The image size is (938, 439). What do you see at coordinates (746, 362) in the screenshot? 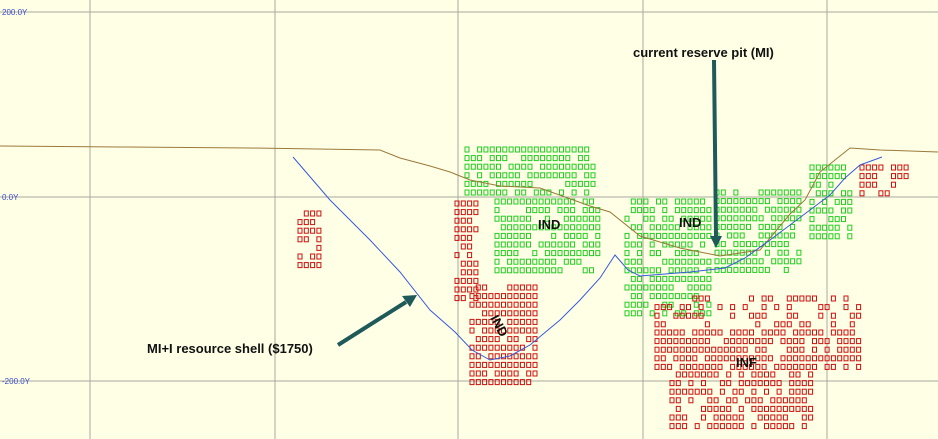
I see `zone-label: INF` at bounding box center [746, 362].